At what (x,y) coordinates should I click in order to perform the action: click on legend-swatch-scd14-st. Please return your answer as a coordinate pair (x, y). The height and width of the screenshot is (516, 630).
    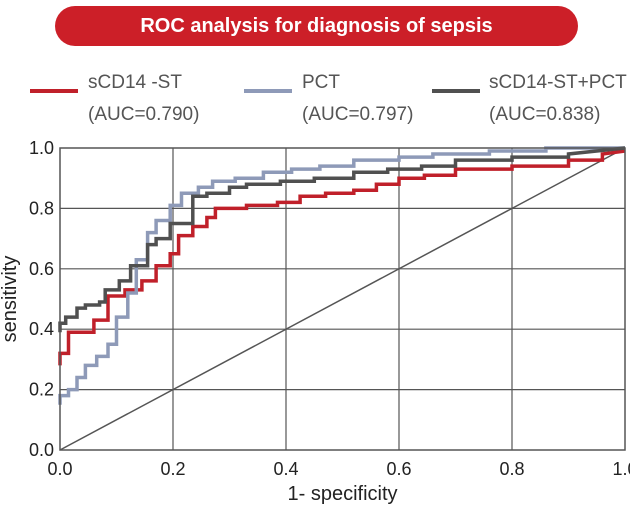
    Looking at the image, I should click on (54, 91).